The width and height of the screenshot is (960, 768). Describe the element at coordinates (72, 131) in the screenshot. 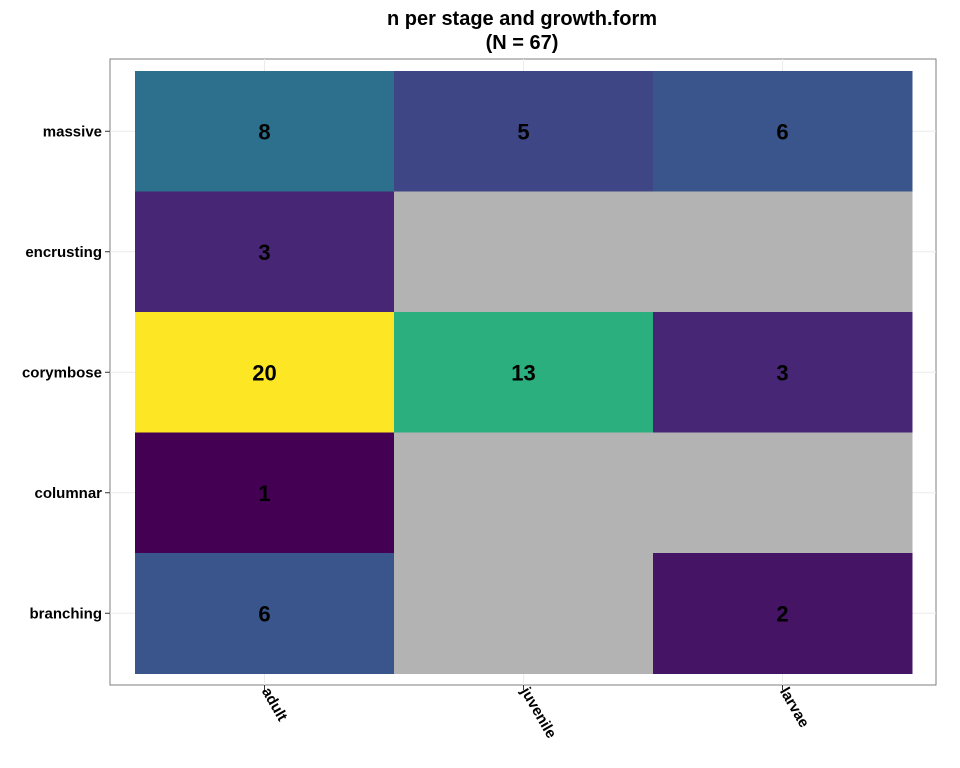

I see `y-tick-label: massive` at that location.